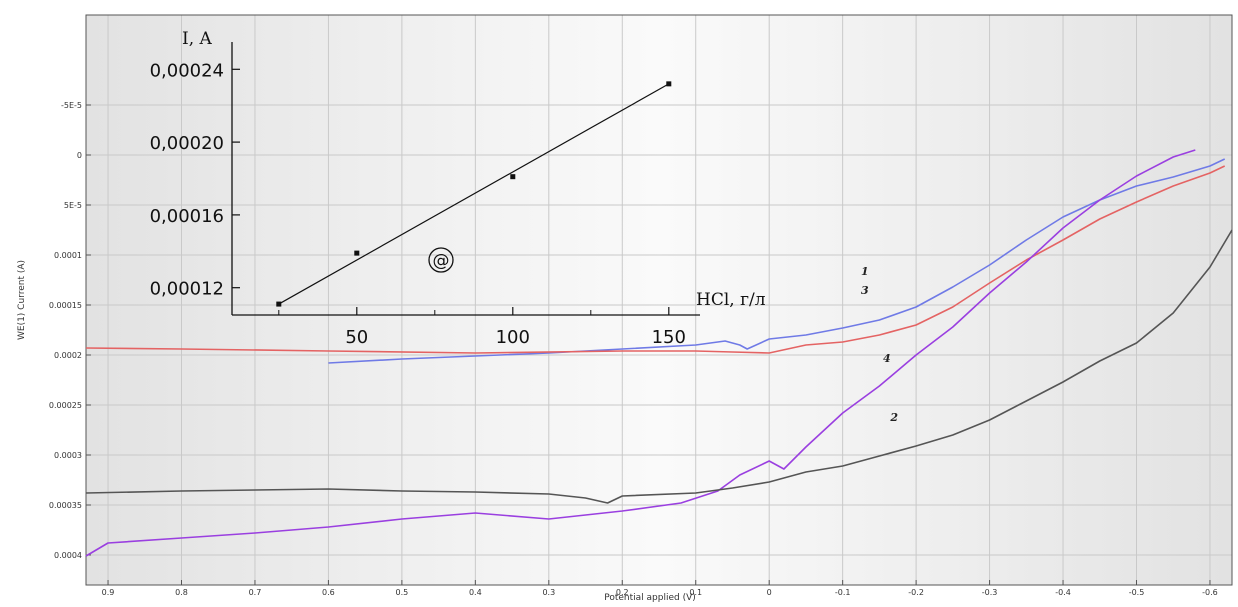  What do you see at coordinates (1137, 592) in the screenshot?
I see `main-x-tick-label: -0.5` at bounding box center [1137, 592].